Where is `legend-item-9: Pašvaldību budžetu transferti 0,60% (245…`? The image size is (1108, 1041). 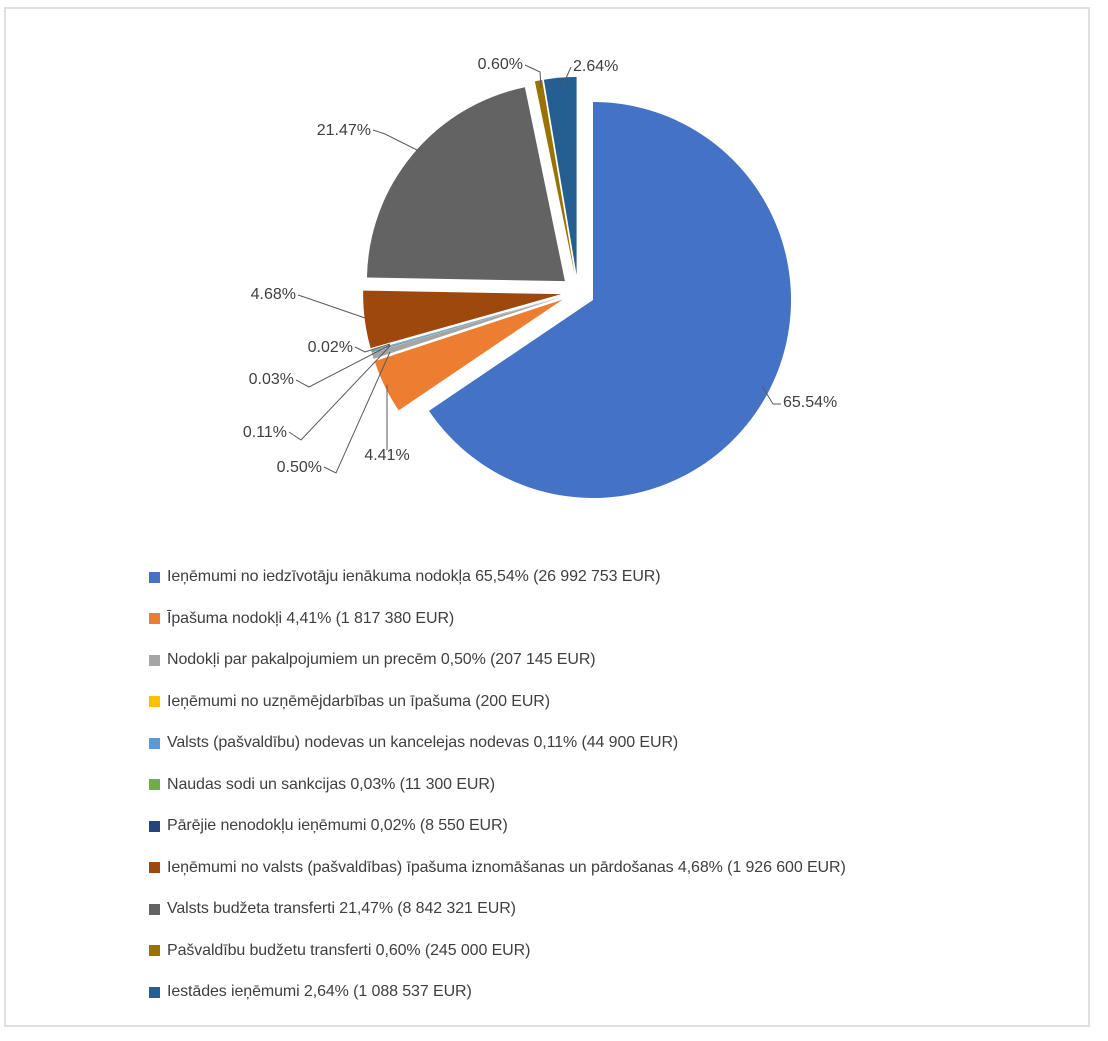
legend-item-9: Pašvaldību budžetu transferti 0,60% (245… is located at coordinates (339, 951).